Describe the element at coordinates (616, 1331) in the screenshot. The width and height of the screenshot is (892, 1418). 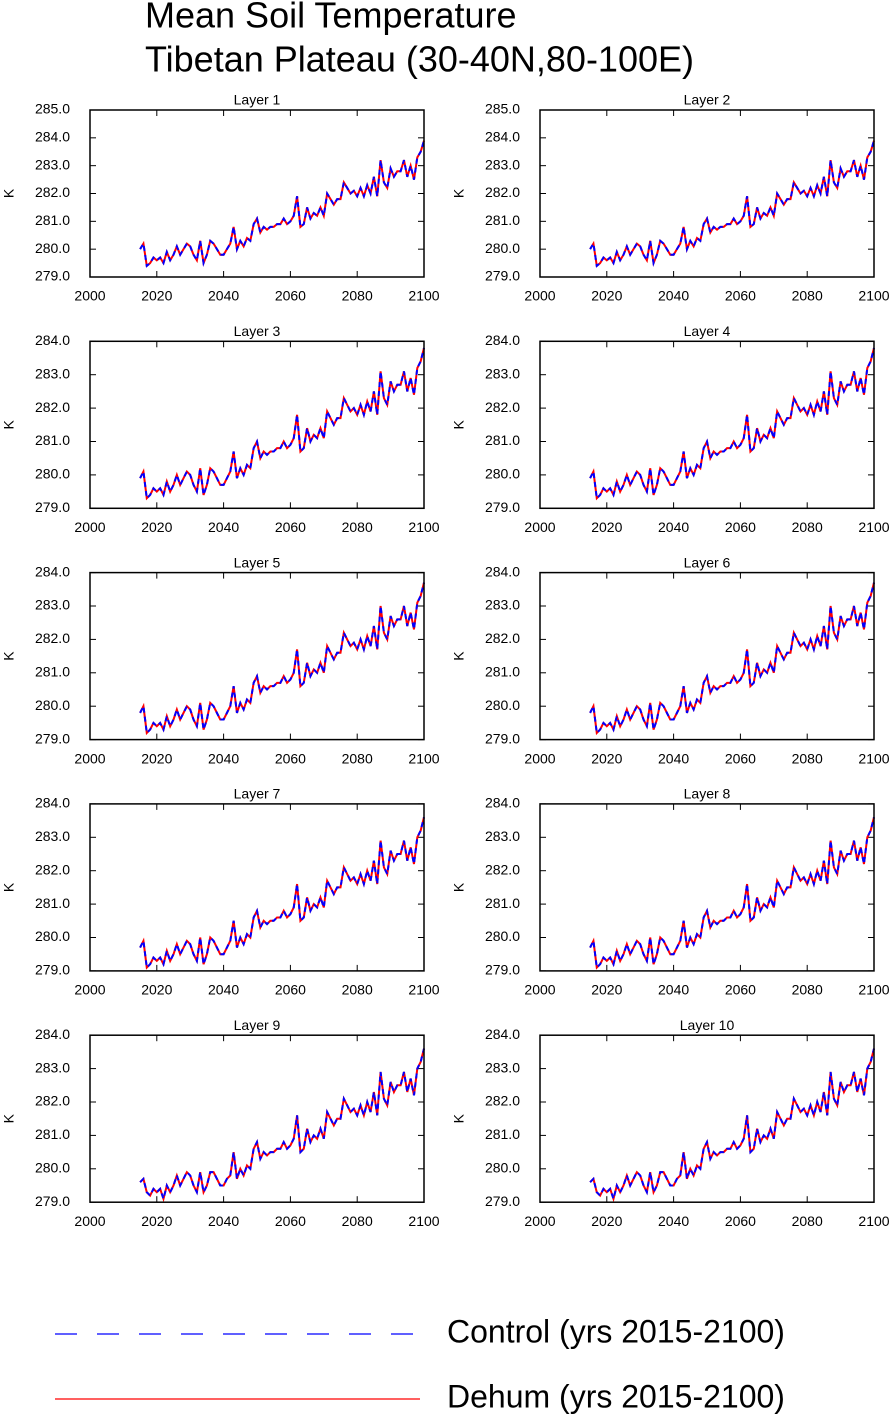
I see `legend-label: Control (yrs 2015-2100)` at that location.